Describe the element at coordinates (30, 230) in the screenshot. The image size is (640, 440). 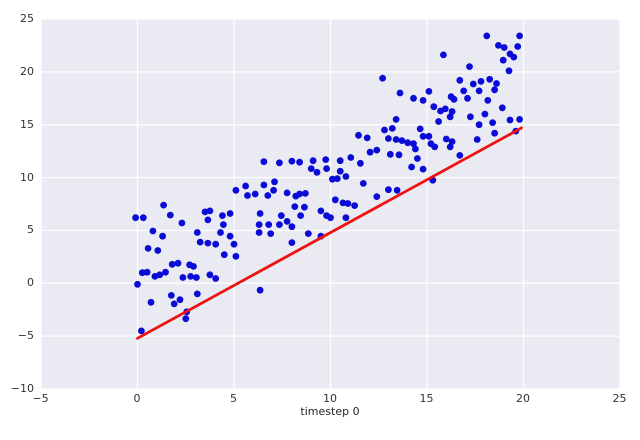
I see `y-tick-label: 5` at that location.